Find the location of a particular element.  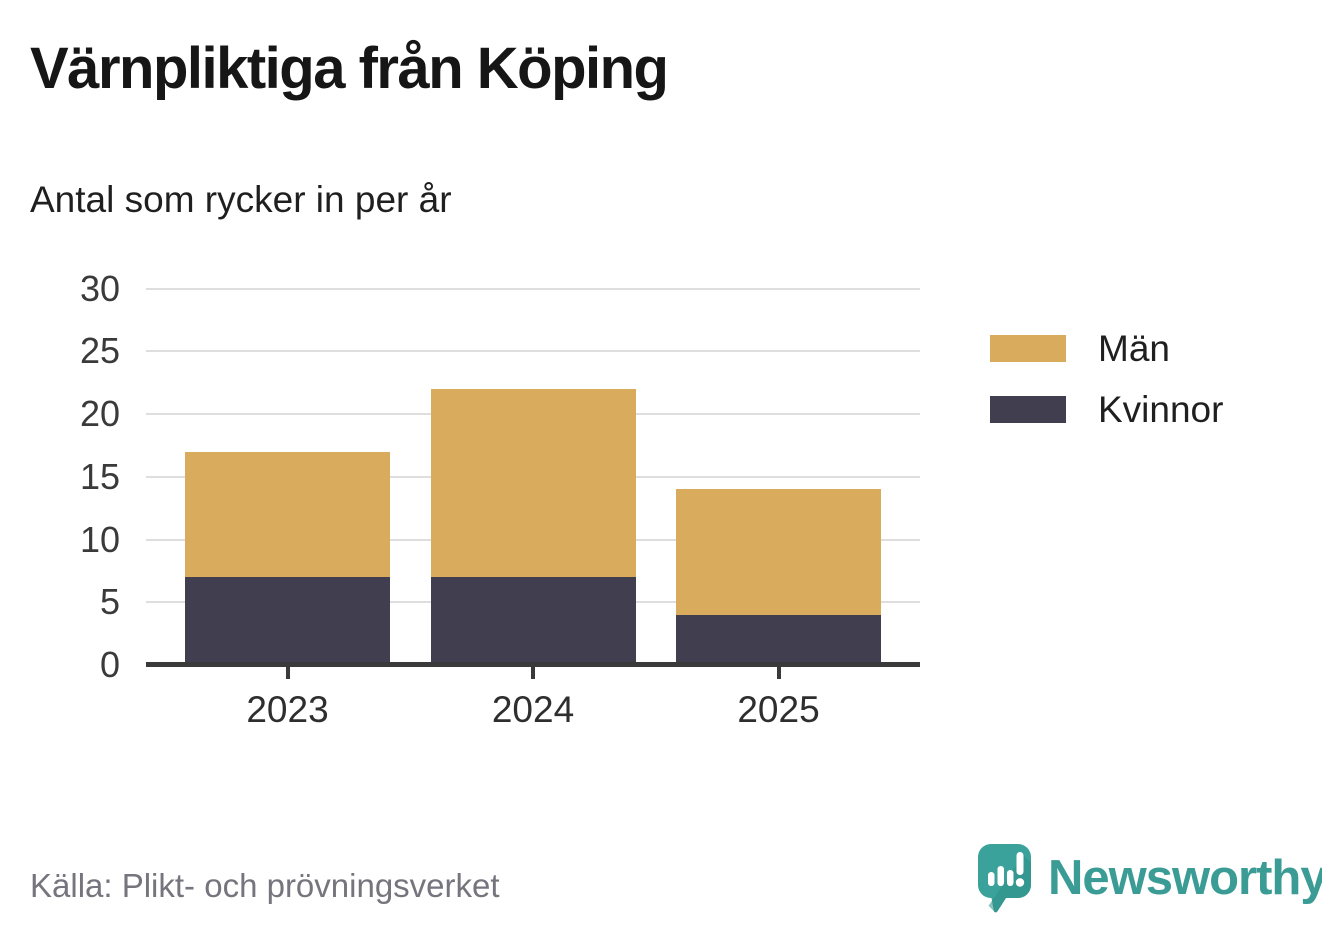

legend-item: Män is located at coordinates (1106, 348).